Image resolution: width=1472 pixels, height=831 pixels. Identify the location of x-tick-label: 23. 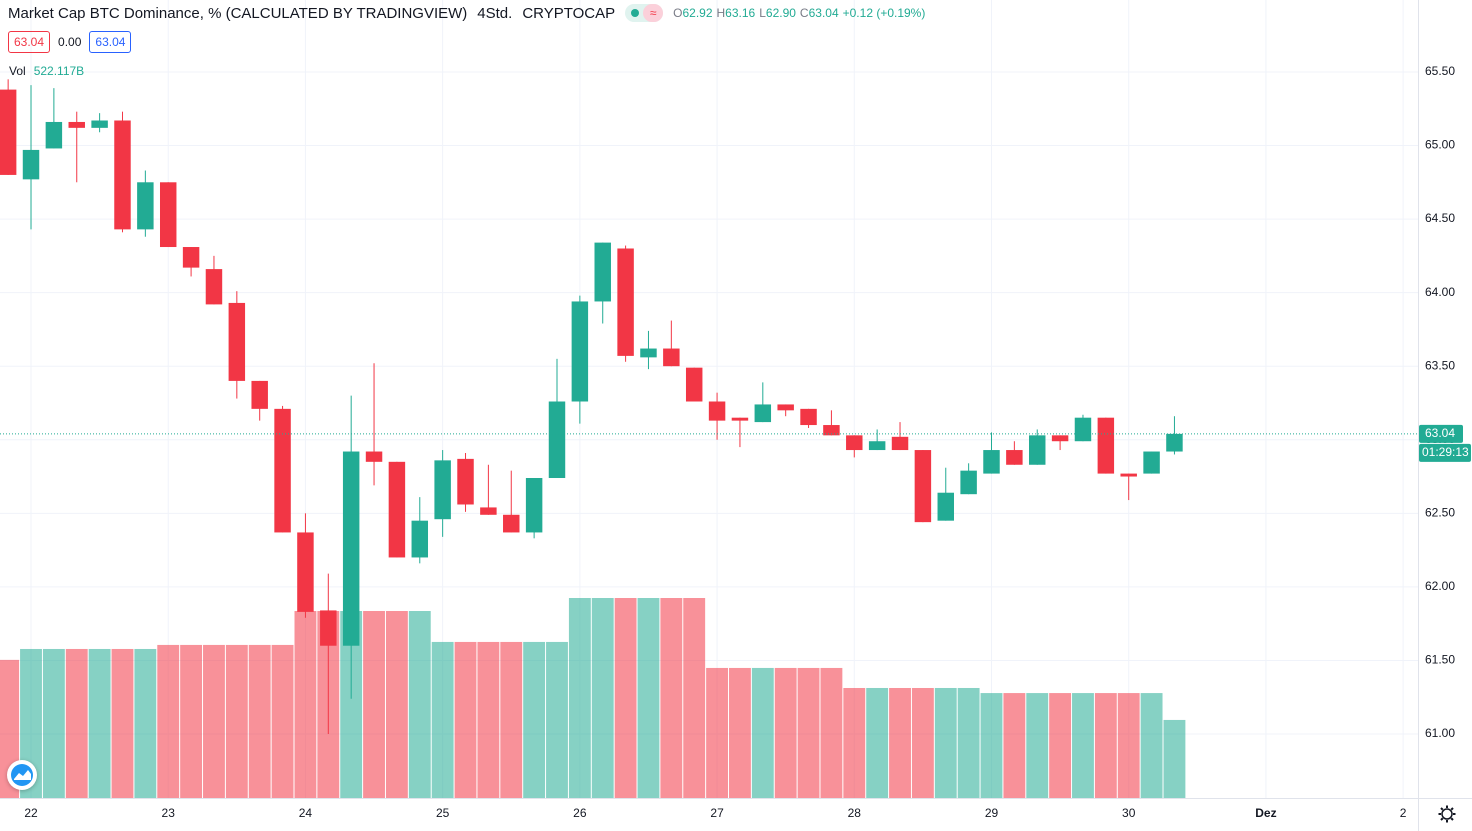
(169, 813).